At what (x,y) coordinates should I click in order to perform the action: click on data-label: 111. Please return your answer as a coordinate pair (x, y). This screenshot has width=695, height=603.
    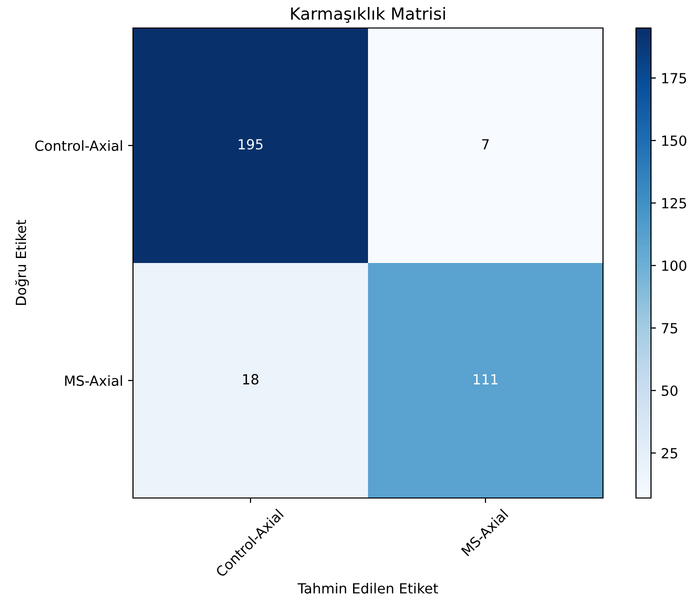
    Looking at the image, I should click on (486, 379).